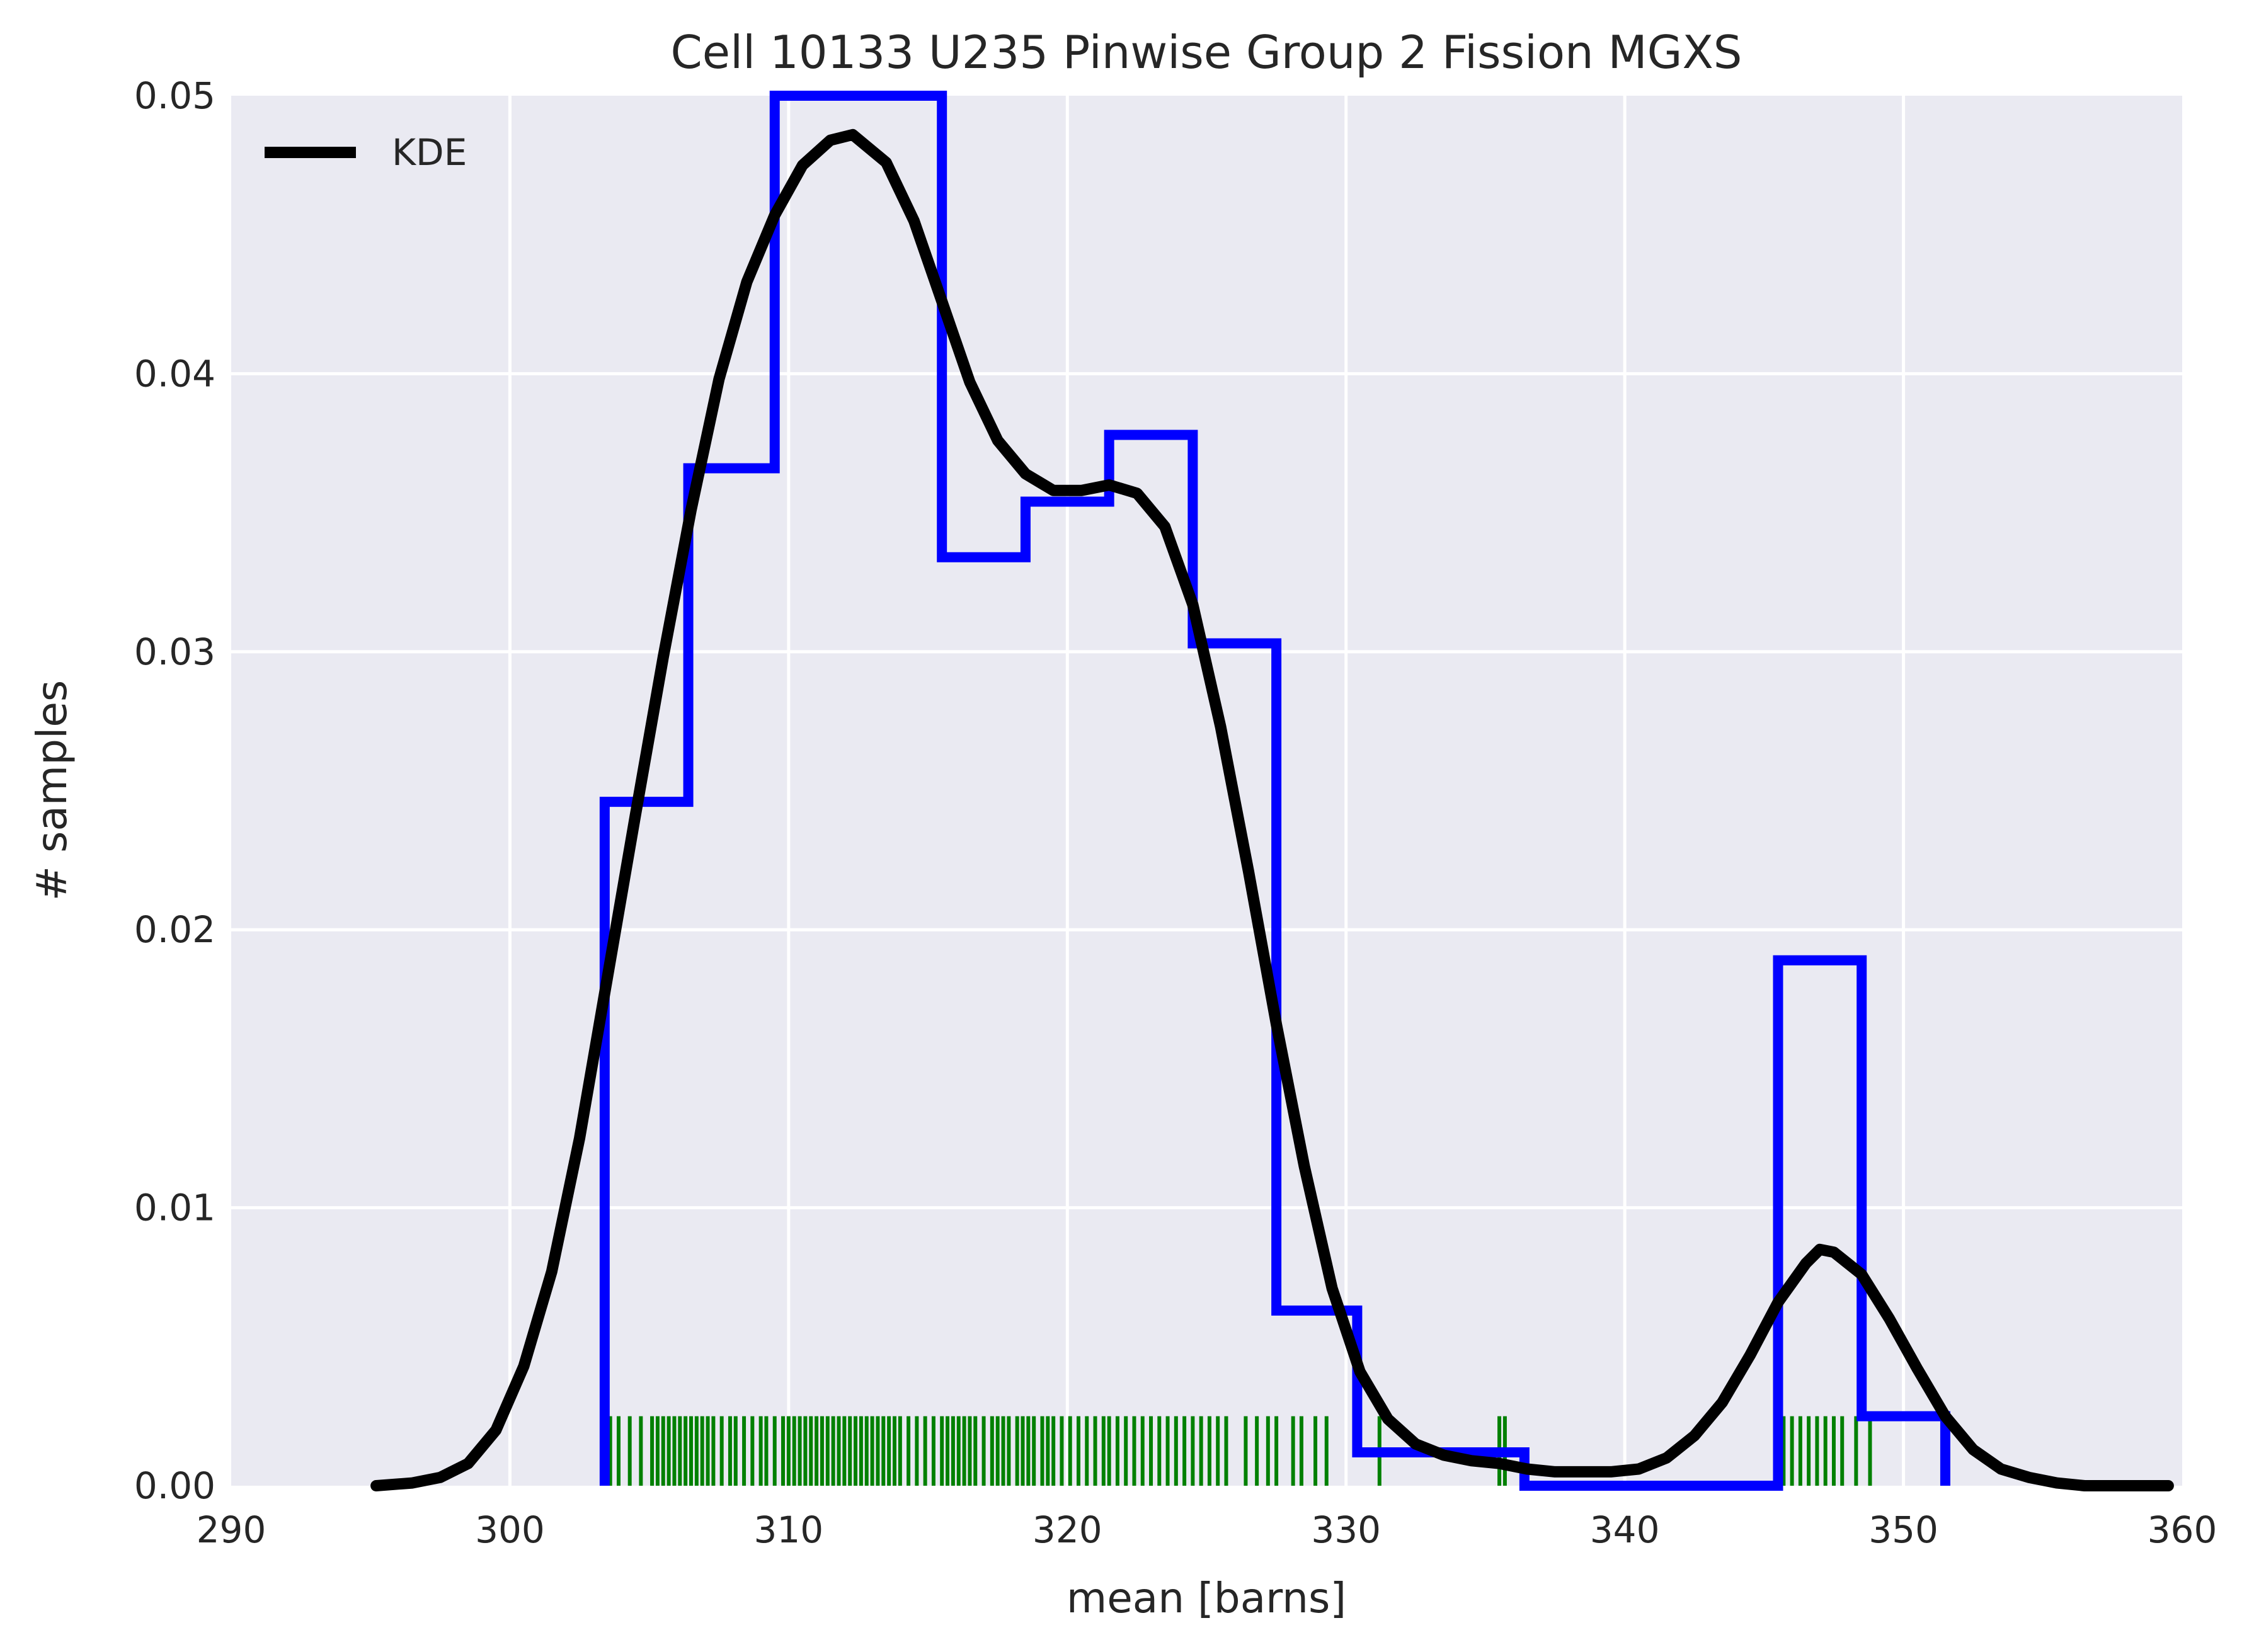 This screenshot has height=1652, width=2254. I want to click on x-tick-label: 300, so click(510, 1530).